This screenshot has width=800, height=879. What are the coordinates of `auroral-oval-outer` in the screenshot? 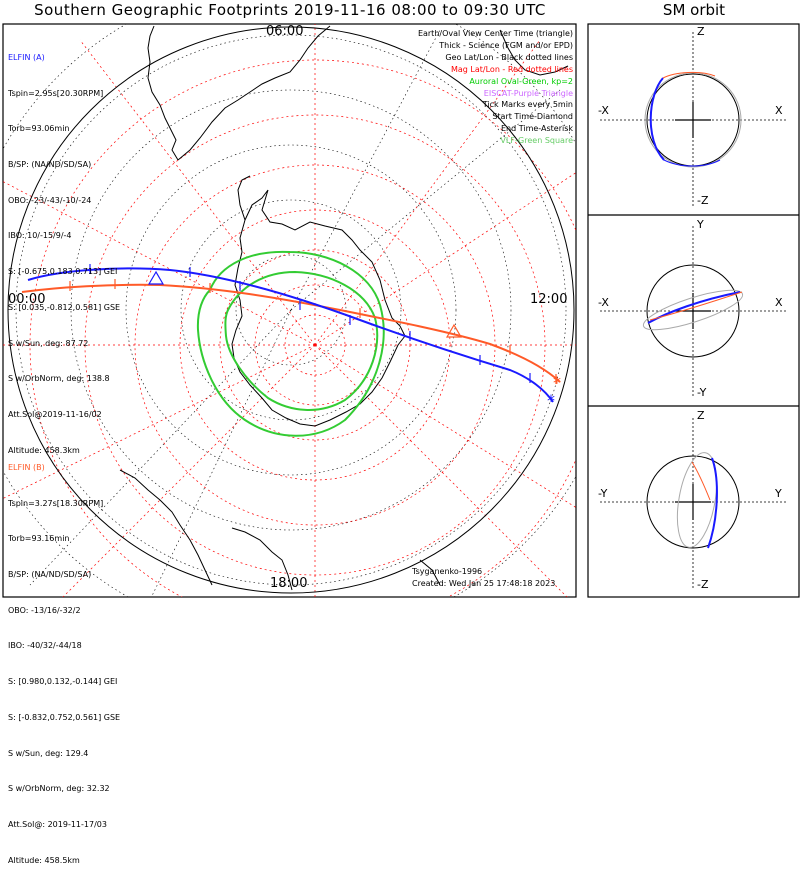 It's located at (290, 343).